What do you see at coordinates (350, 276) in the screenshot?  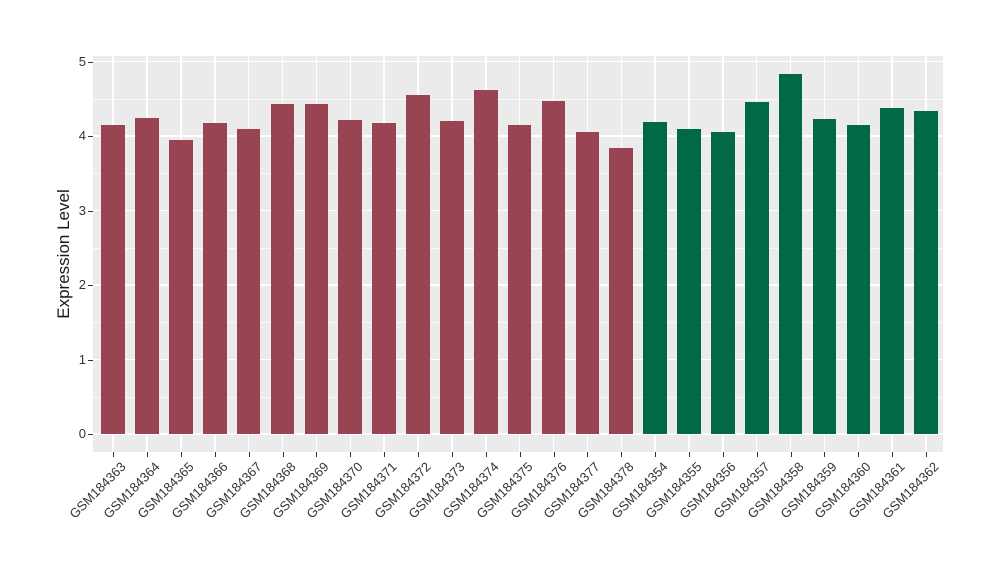 I see `bar-GSM184370` at bounding box center [350, 276].